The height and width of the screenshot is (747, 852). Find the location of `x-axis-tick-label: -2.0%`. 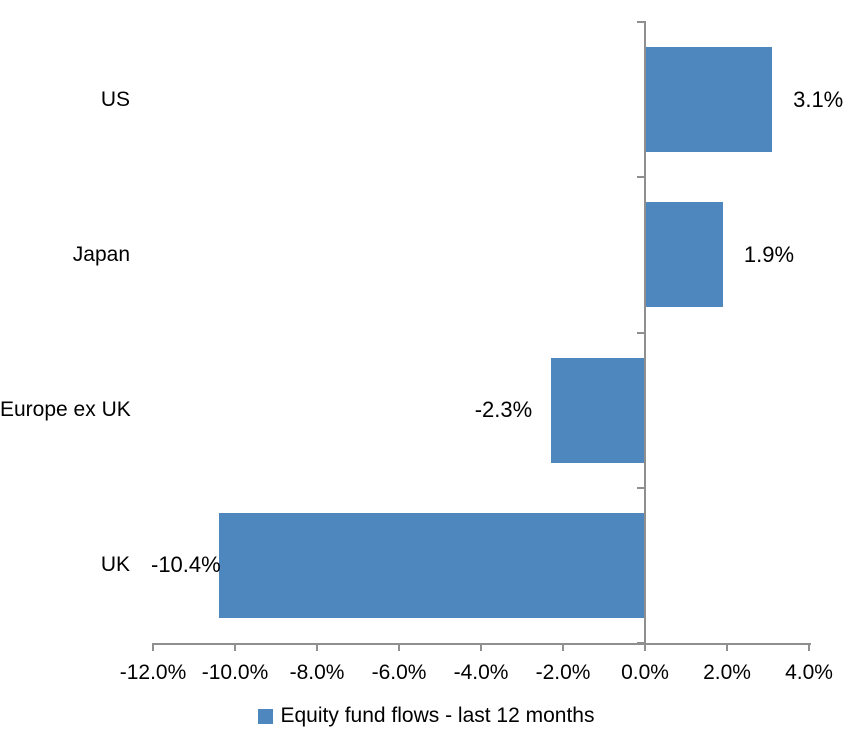

x-axis-tick-label: -2.0% is located at coordinates (563, 672).